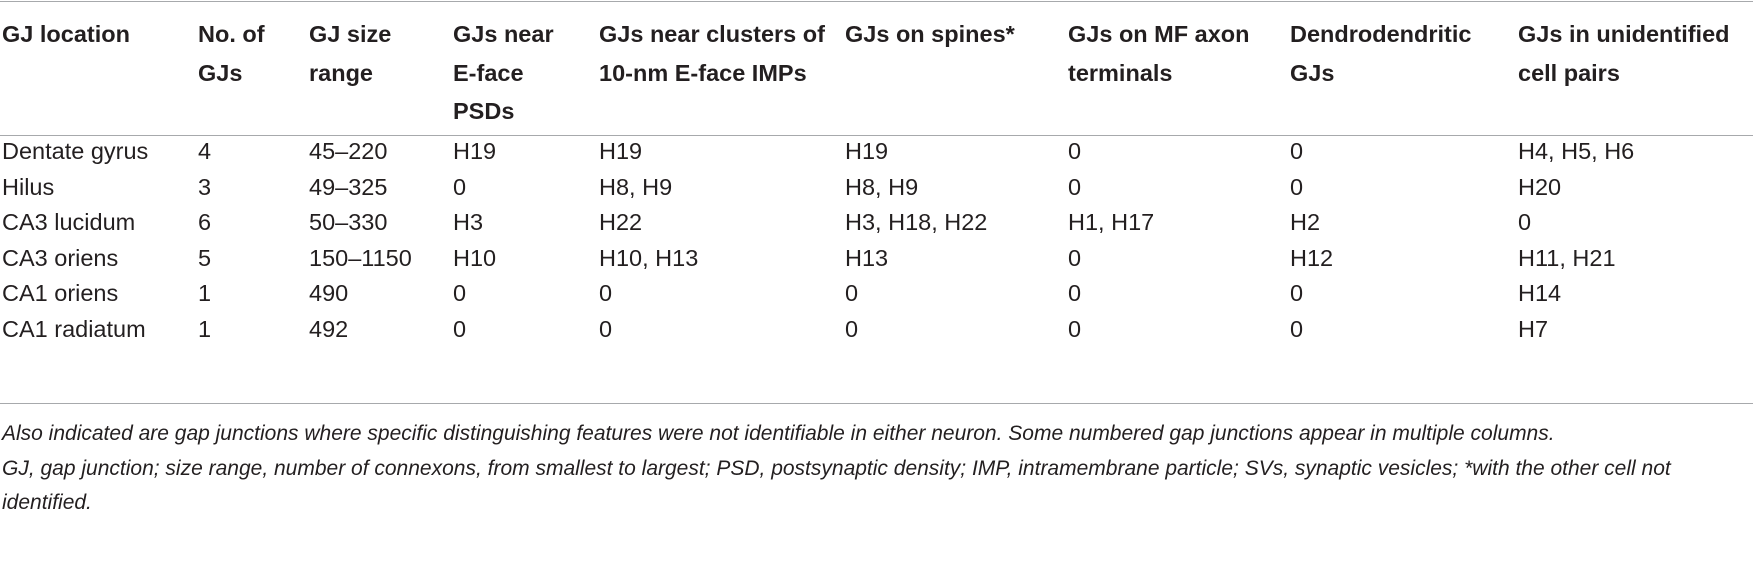  What do you see at coordinates (1533, 328) in the screenshot?
I see `table-cell: H7` at bounding box center [1533, 328].